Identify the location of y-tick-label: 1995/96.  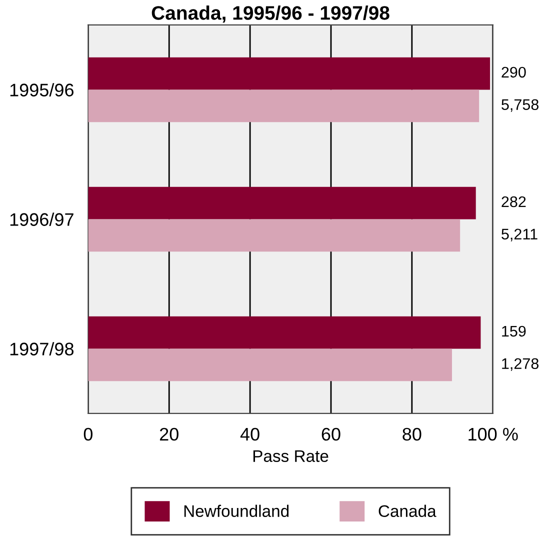
(42, 89).